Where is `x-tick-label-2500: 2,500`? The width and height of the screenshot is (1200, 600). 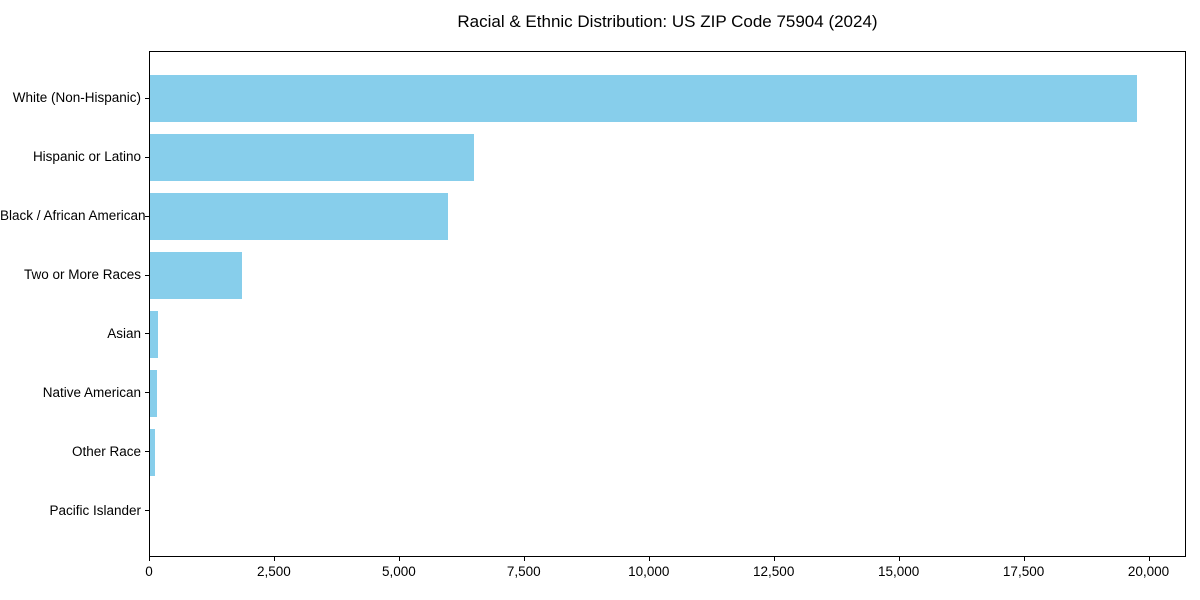 x-tick-label-2500: 2,500 is located at coordinates (274, 571).